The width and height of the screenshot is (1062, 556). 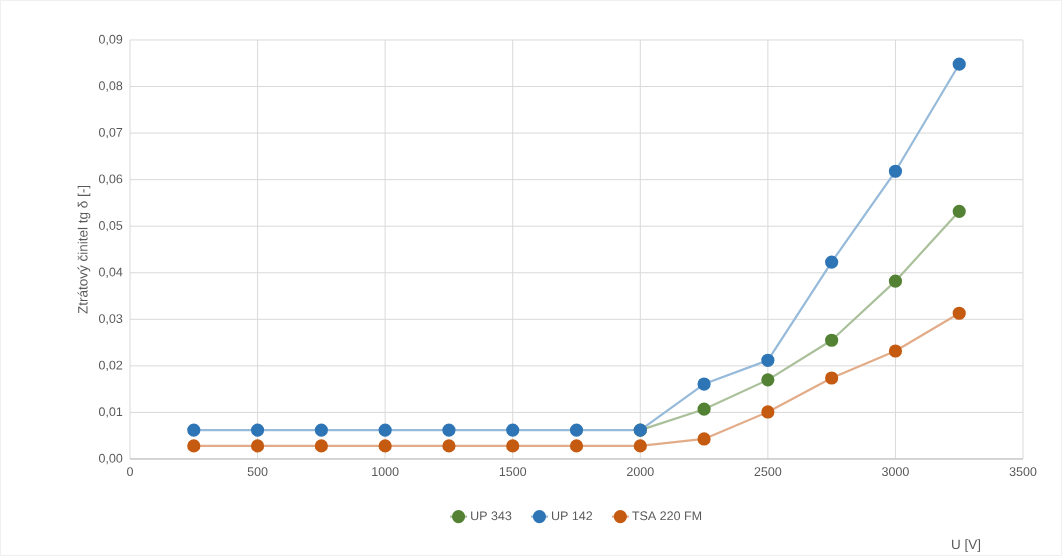 I want to click on y-tick-label: 0,09, so click(x=110, y=40).